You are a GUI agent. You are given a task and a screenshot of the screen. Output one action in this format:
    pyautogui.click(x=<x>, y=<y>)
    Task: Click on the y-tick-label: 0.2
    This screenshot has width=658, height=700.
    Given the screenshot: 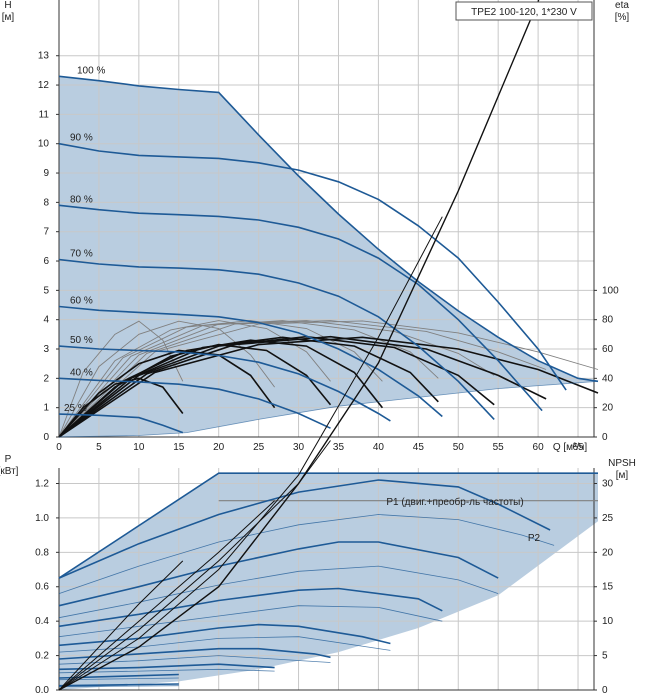 What is the action you would take?
    pyautogui.click(x=42, y=656)
    